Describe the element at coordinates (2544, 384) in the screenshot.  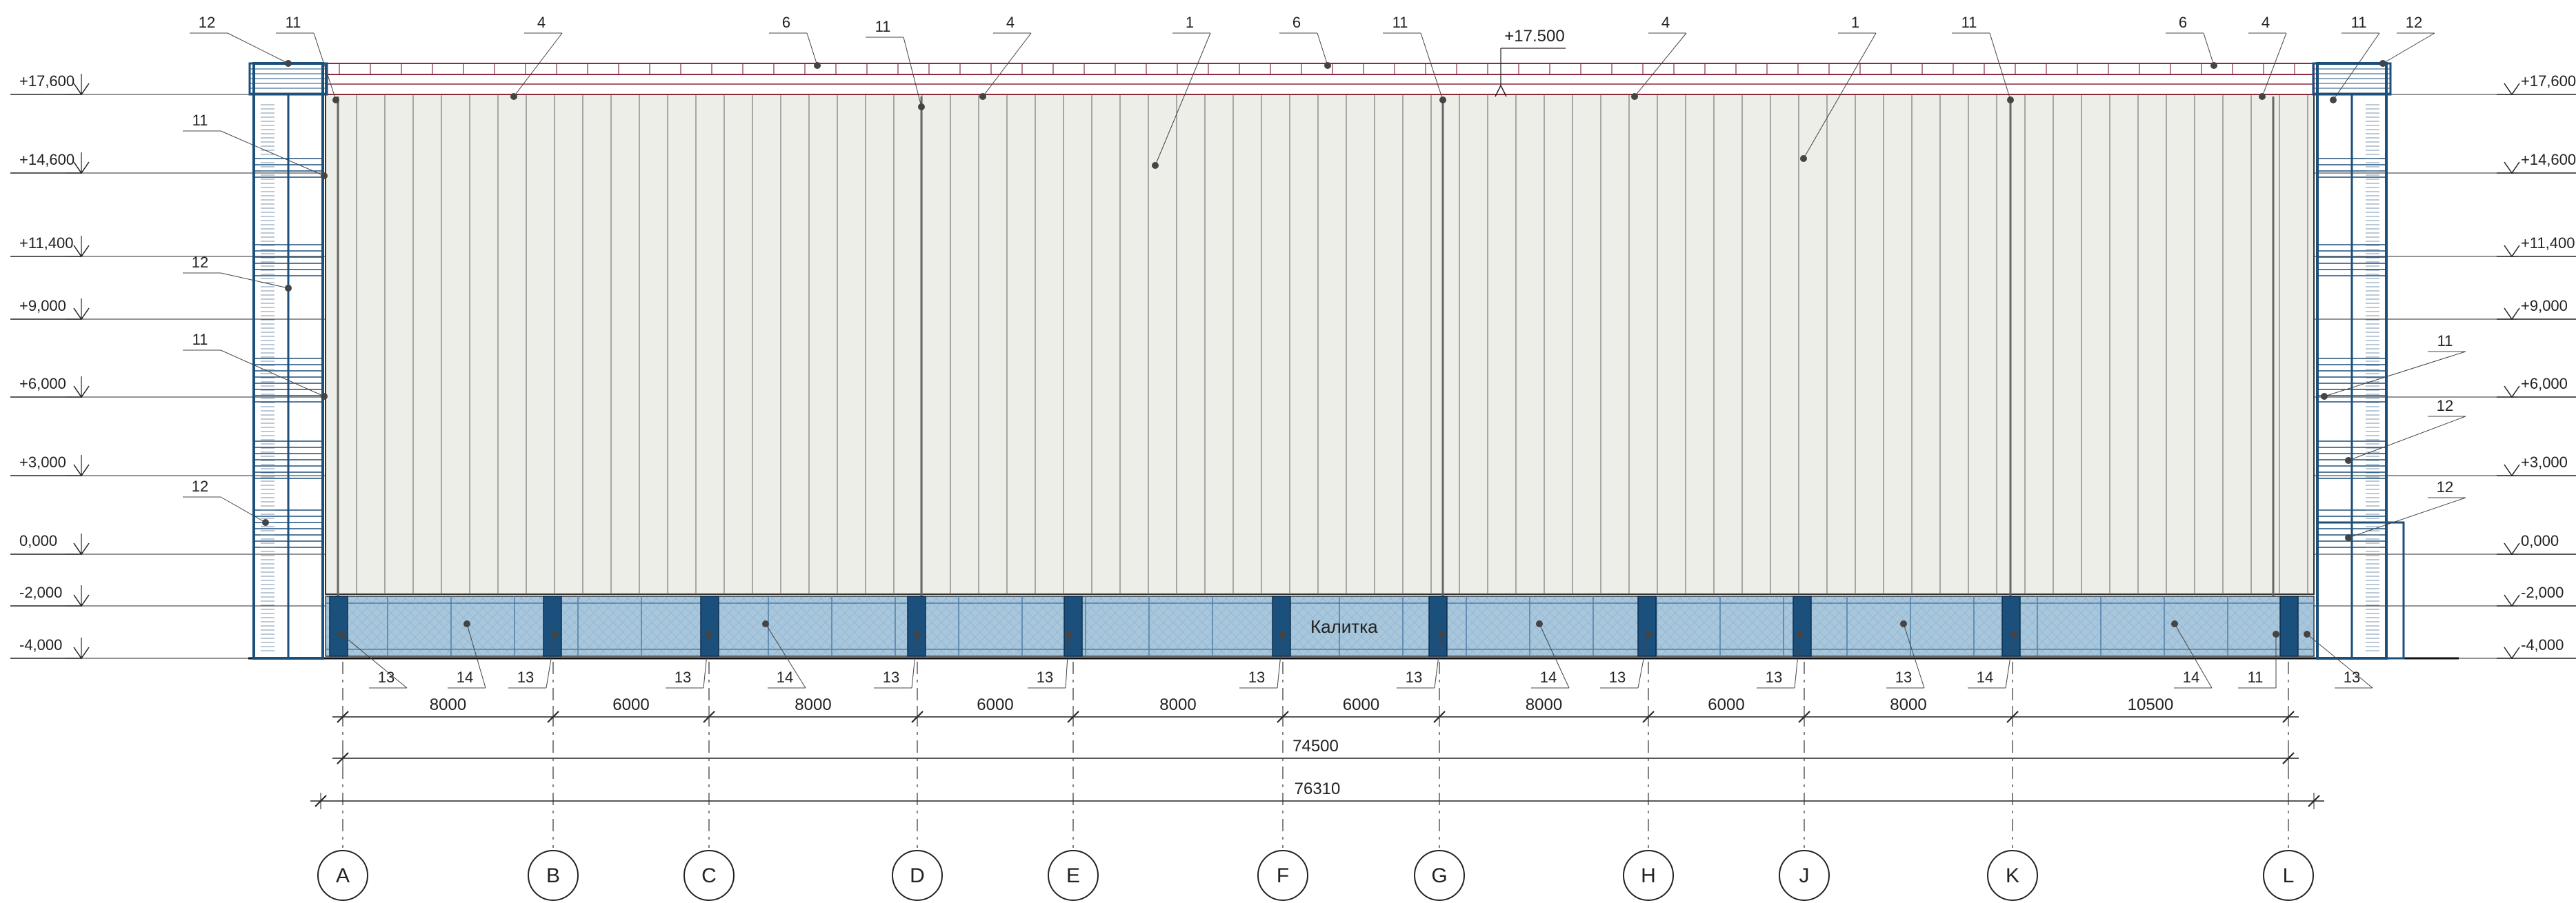
I see `level-label-right: +6,000` at that location.